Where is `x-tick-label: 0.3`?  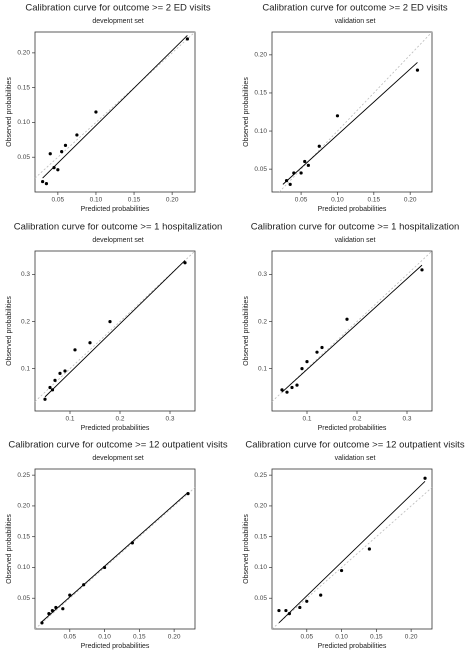
x-tick-label: 0.3 is located at coordinates (406, 419).